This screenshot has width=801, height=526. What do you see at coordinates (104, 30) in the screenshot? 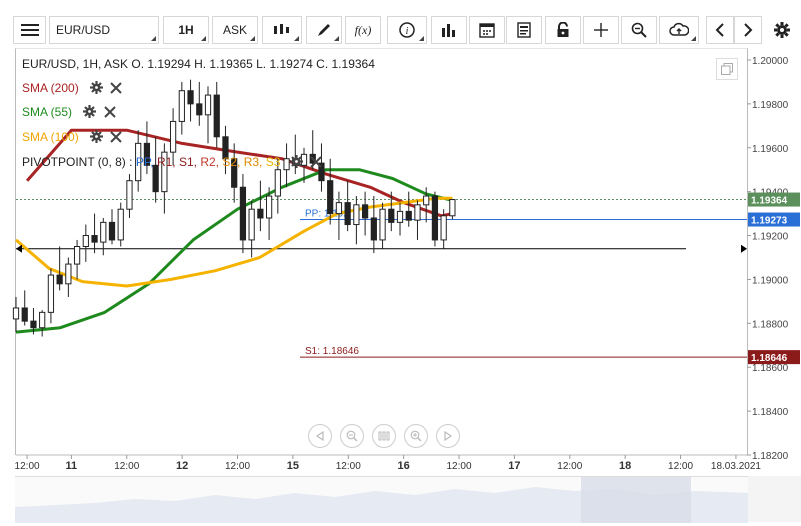
I see `symbol-select: EUR/USD` at bounding box center [104, 30].